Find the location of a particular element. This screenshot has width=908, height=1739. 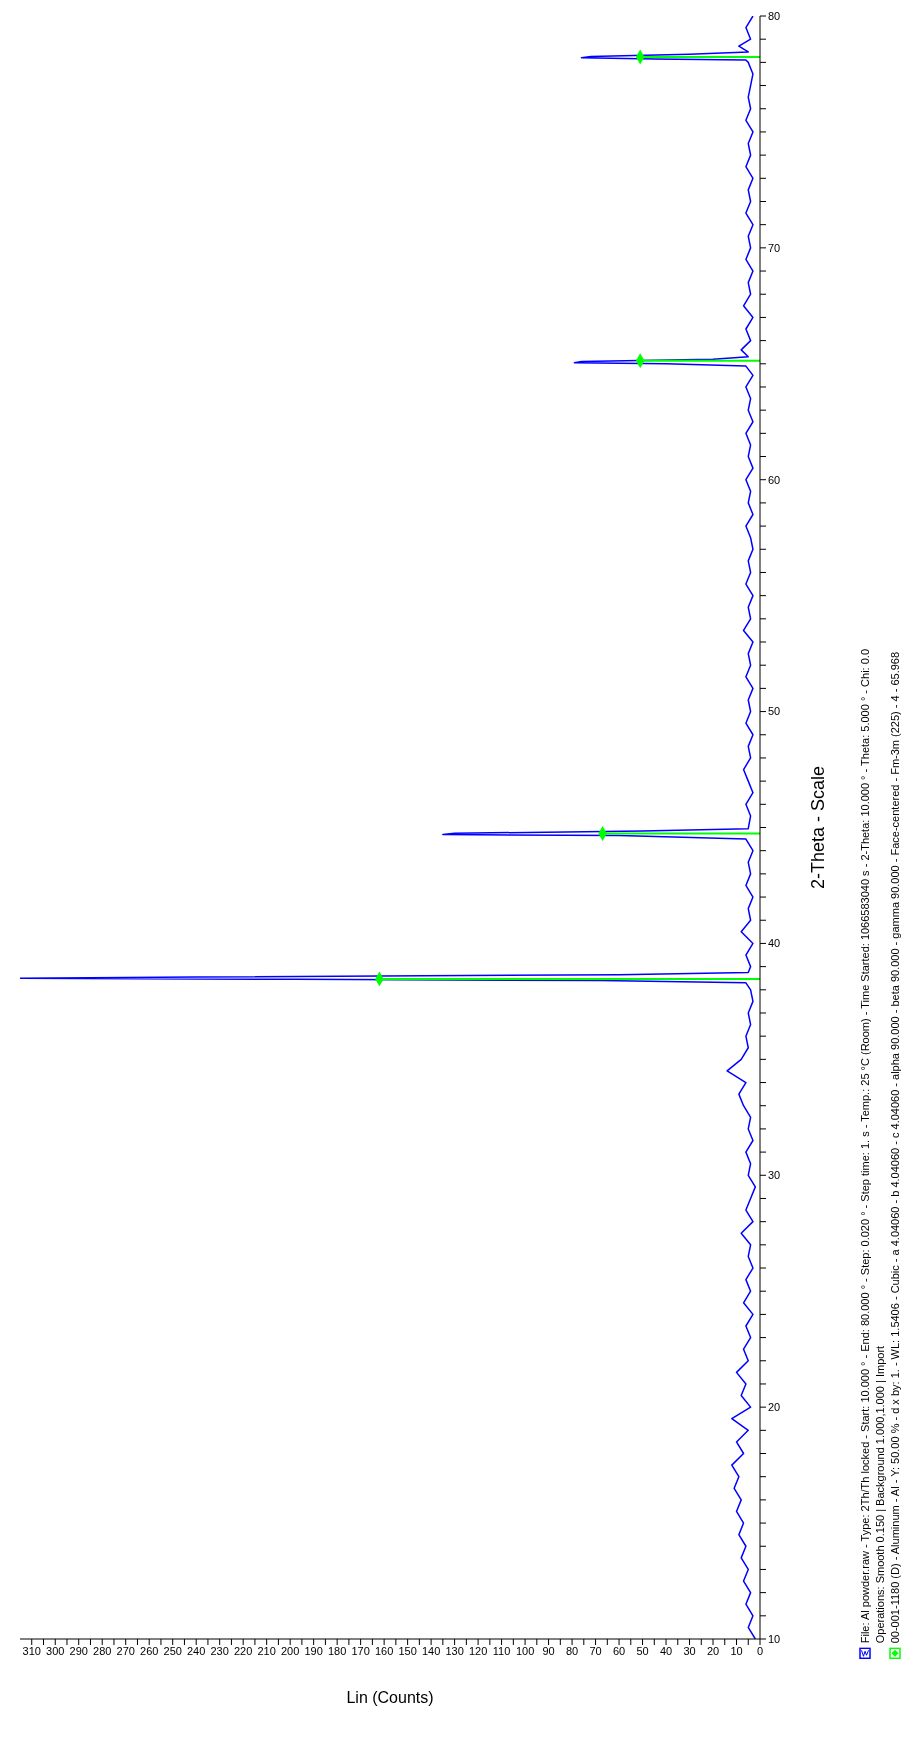

x-tick-label: 170 is located at coordinates (360, 1650).